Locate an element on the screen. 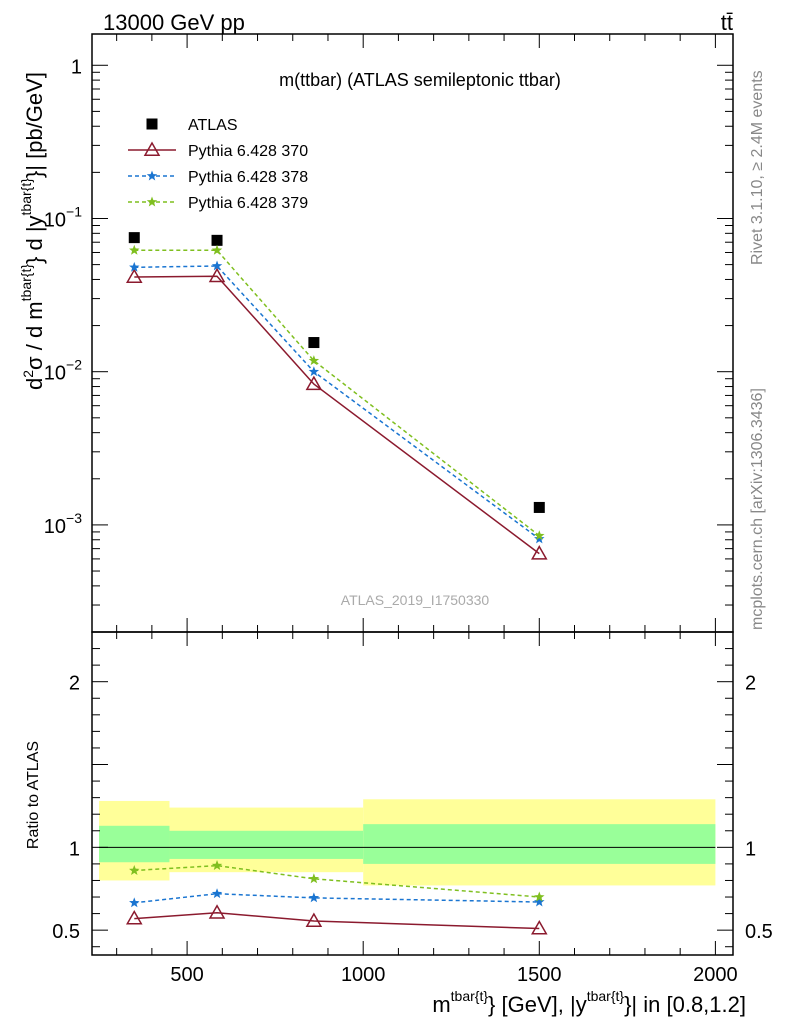  ylabel-part-c: σ / d m is located at coordinates (34, 335).